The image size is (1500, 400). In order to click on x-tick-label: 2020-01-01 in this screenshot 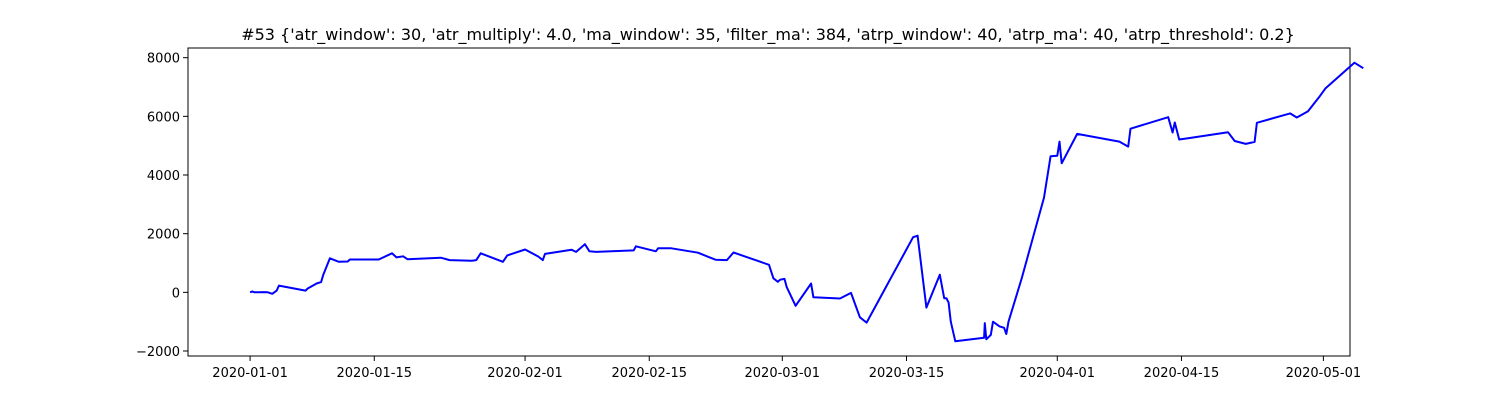, I will do `click(250, 373)`.